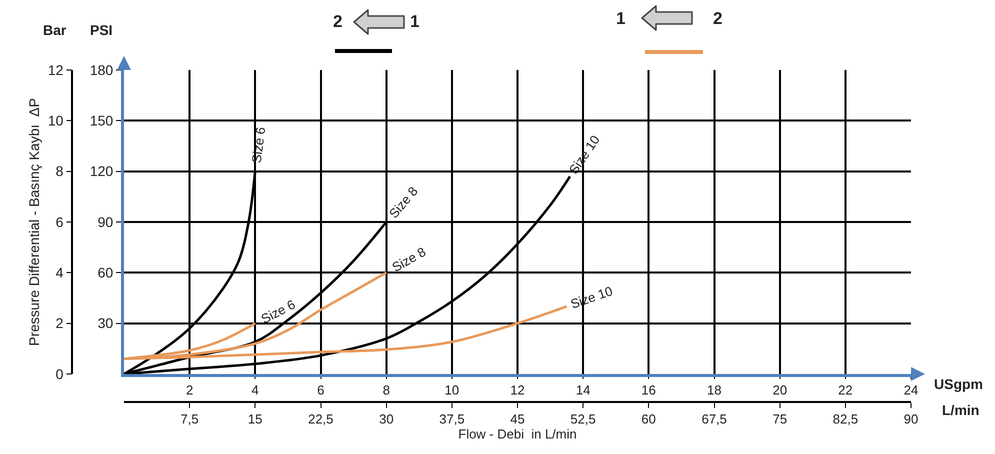 Image resolution: width=995 pixels, height=454 pixels. I want to click on x-tick-label: 10, so click(452, 390).